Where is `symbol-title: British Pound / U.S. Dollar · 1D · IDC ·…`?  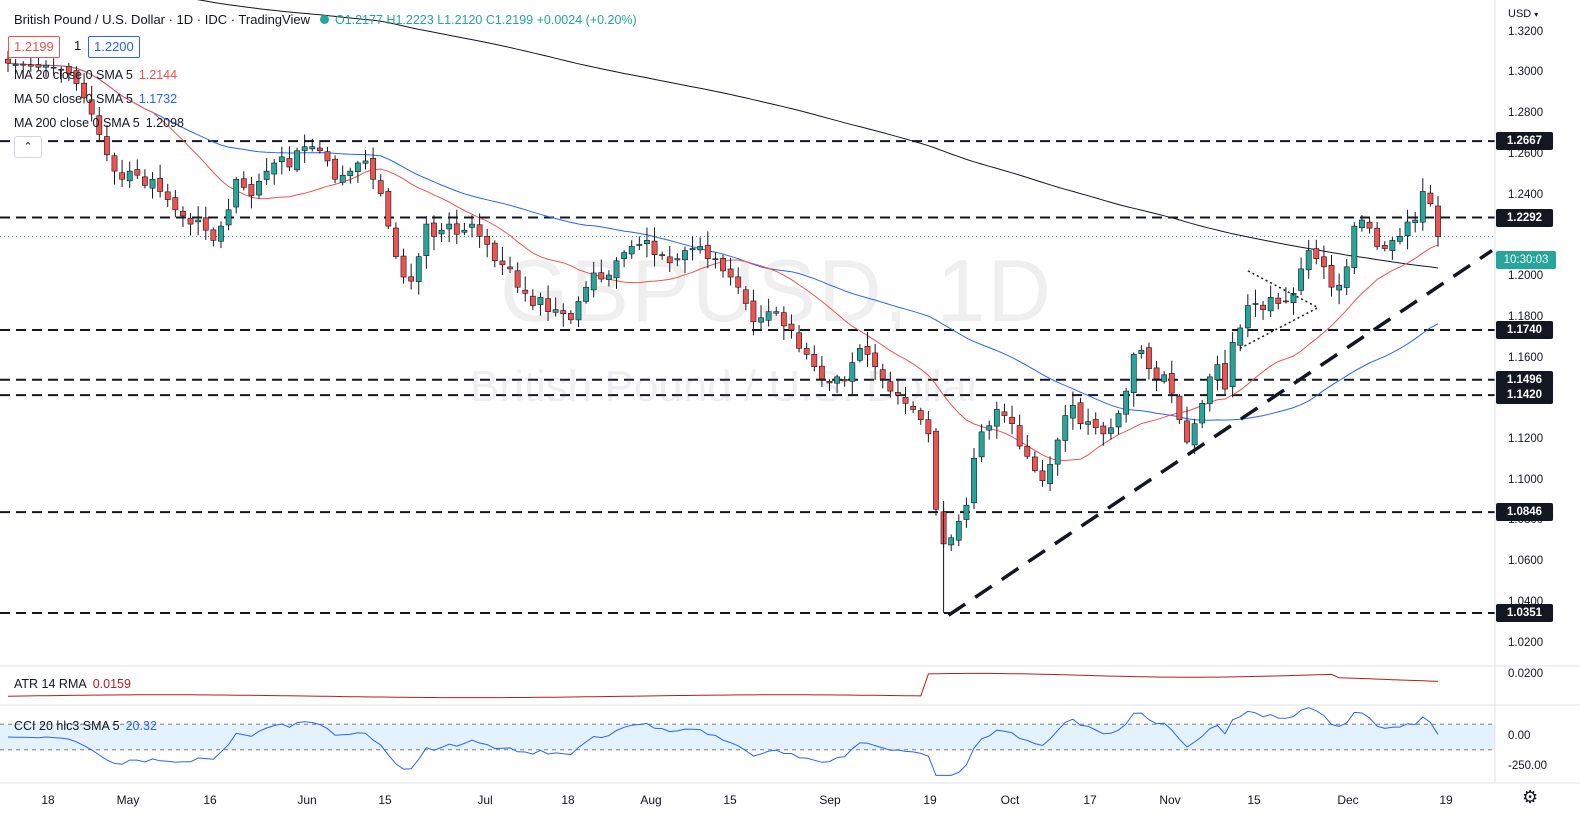
symbol-title: British Pound / U.S. Dollar · 1D · IDC ·… is located at coordinates (162, 19).